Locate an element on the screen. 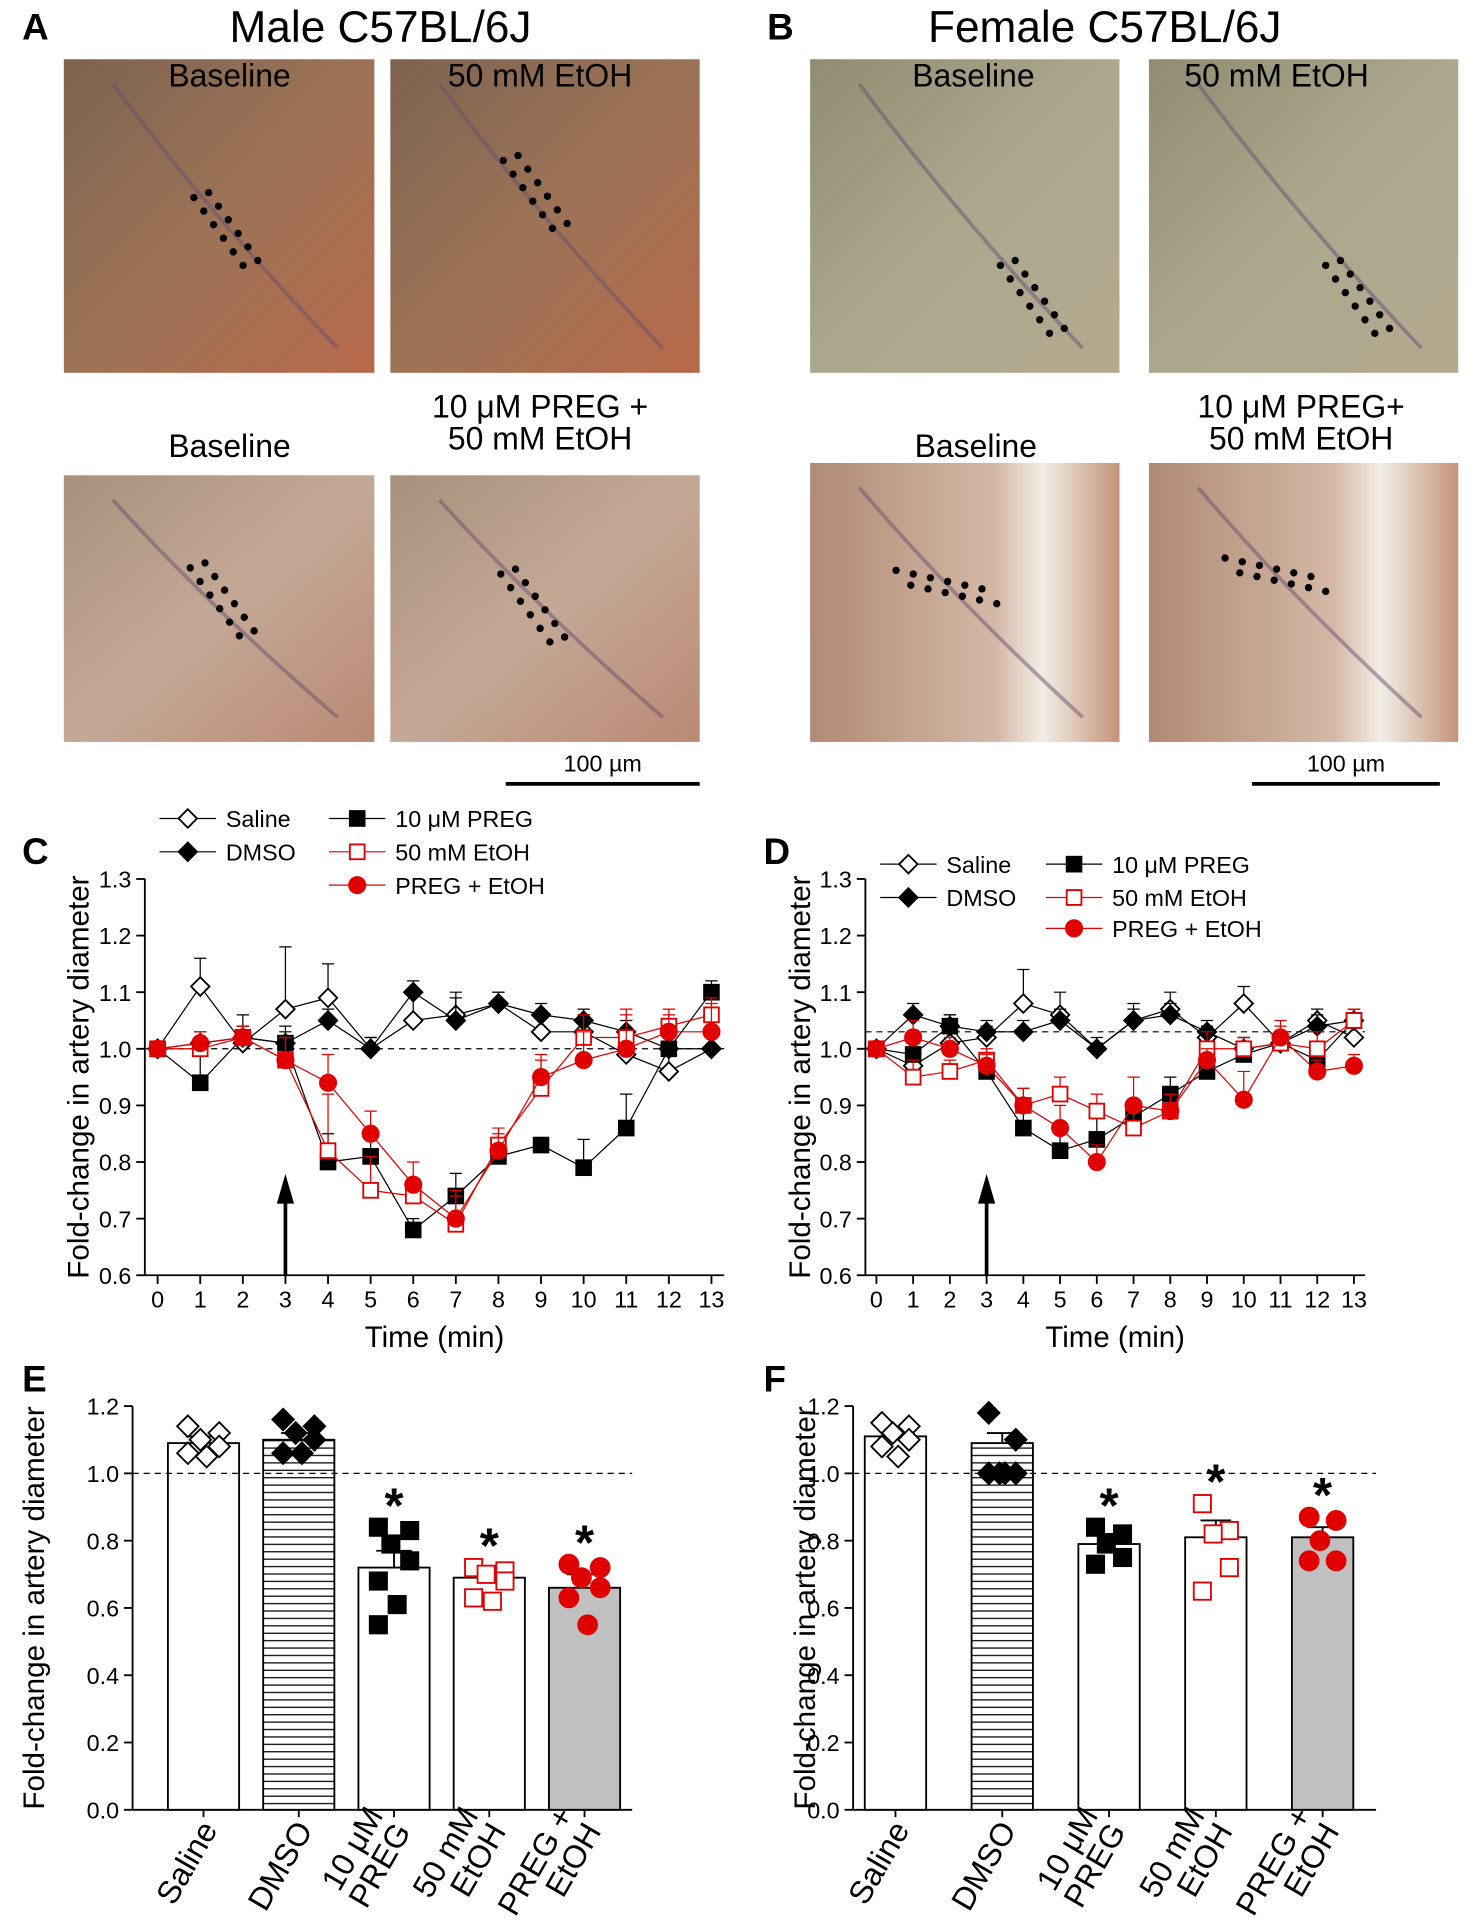 The width and height of the screenshot is (1473, 1932). panel-letter: F is located at coordinates (775, 1378).